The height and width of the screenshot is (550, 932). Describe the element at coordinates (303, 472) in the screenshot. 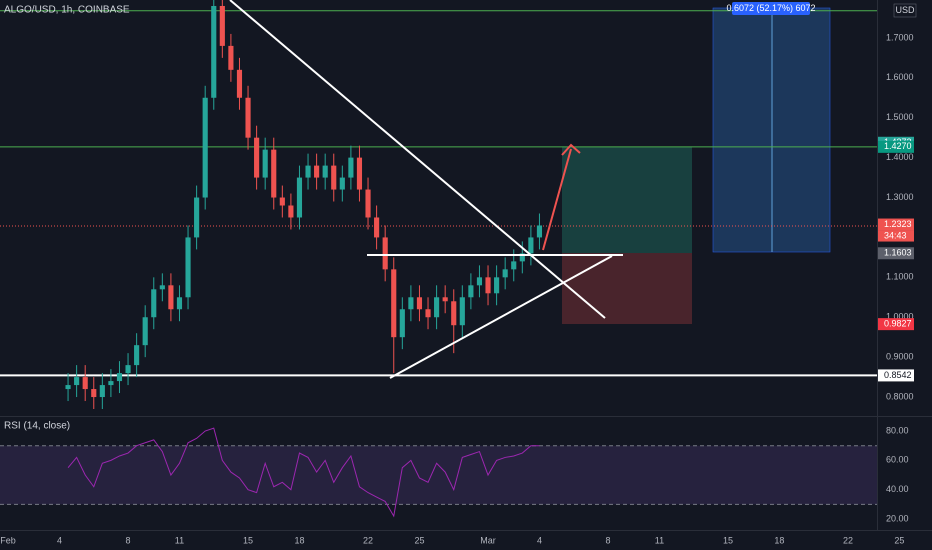

I see `rsi-line` at that location.